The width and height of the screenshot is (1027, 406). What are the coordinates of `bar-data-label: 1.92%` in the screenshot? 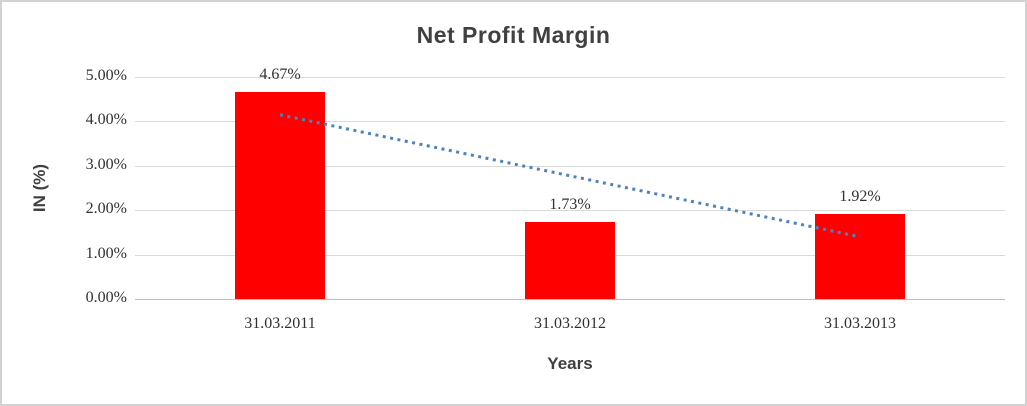 It's located at (860, 196).